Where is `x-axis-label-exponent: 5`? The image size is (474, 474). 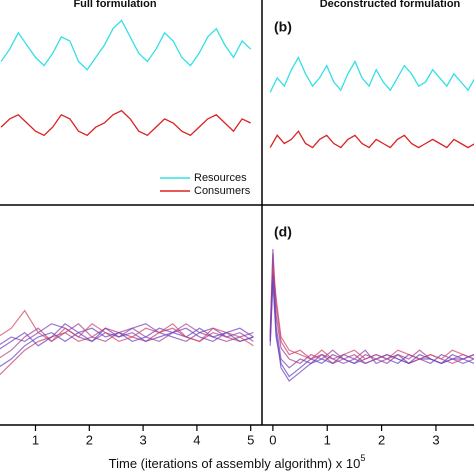 x-axis-label-exponent: 5 is located at coordinates (362, 458).